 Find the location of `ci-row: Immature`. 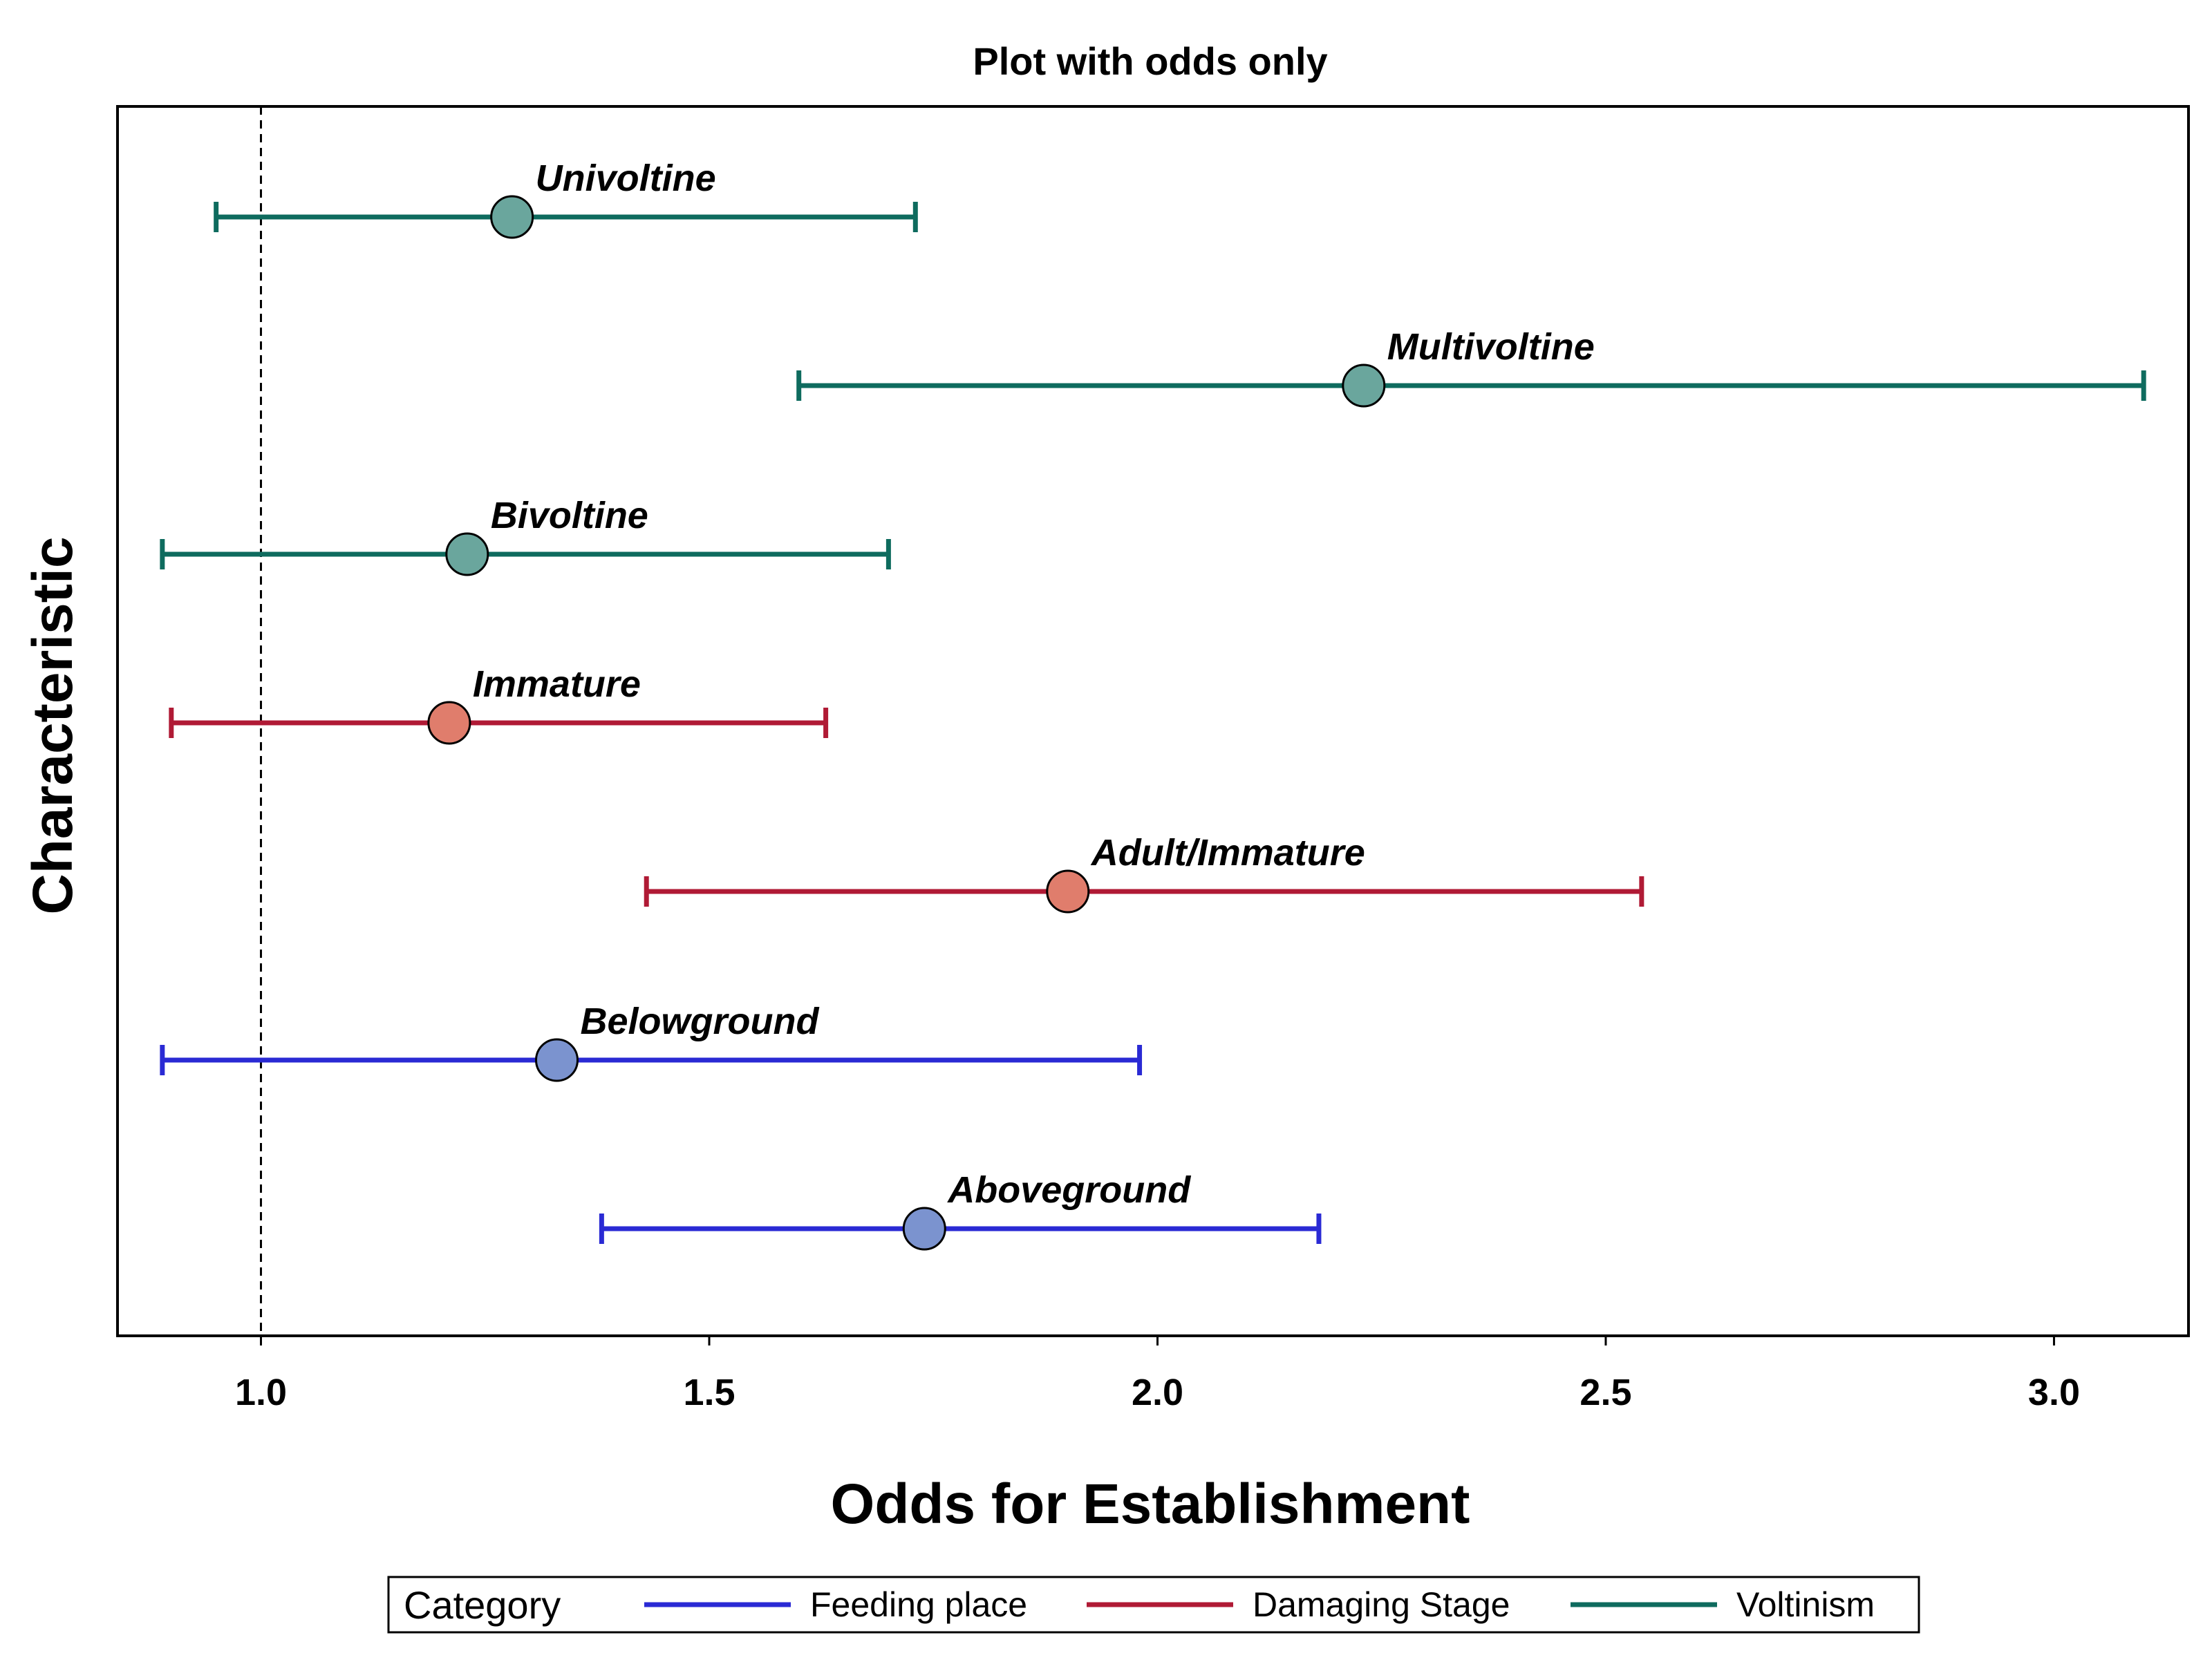

ci-row: Immature is located at coordinates (499, 704).